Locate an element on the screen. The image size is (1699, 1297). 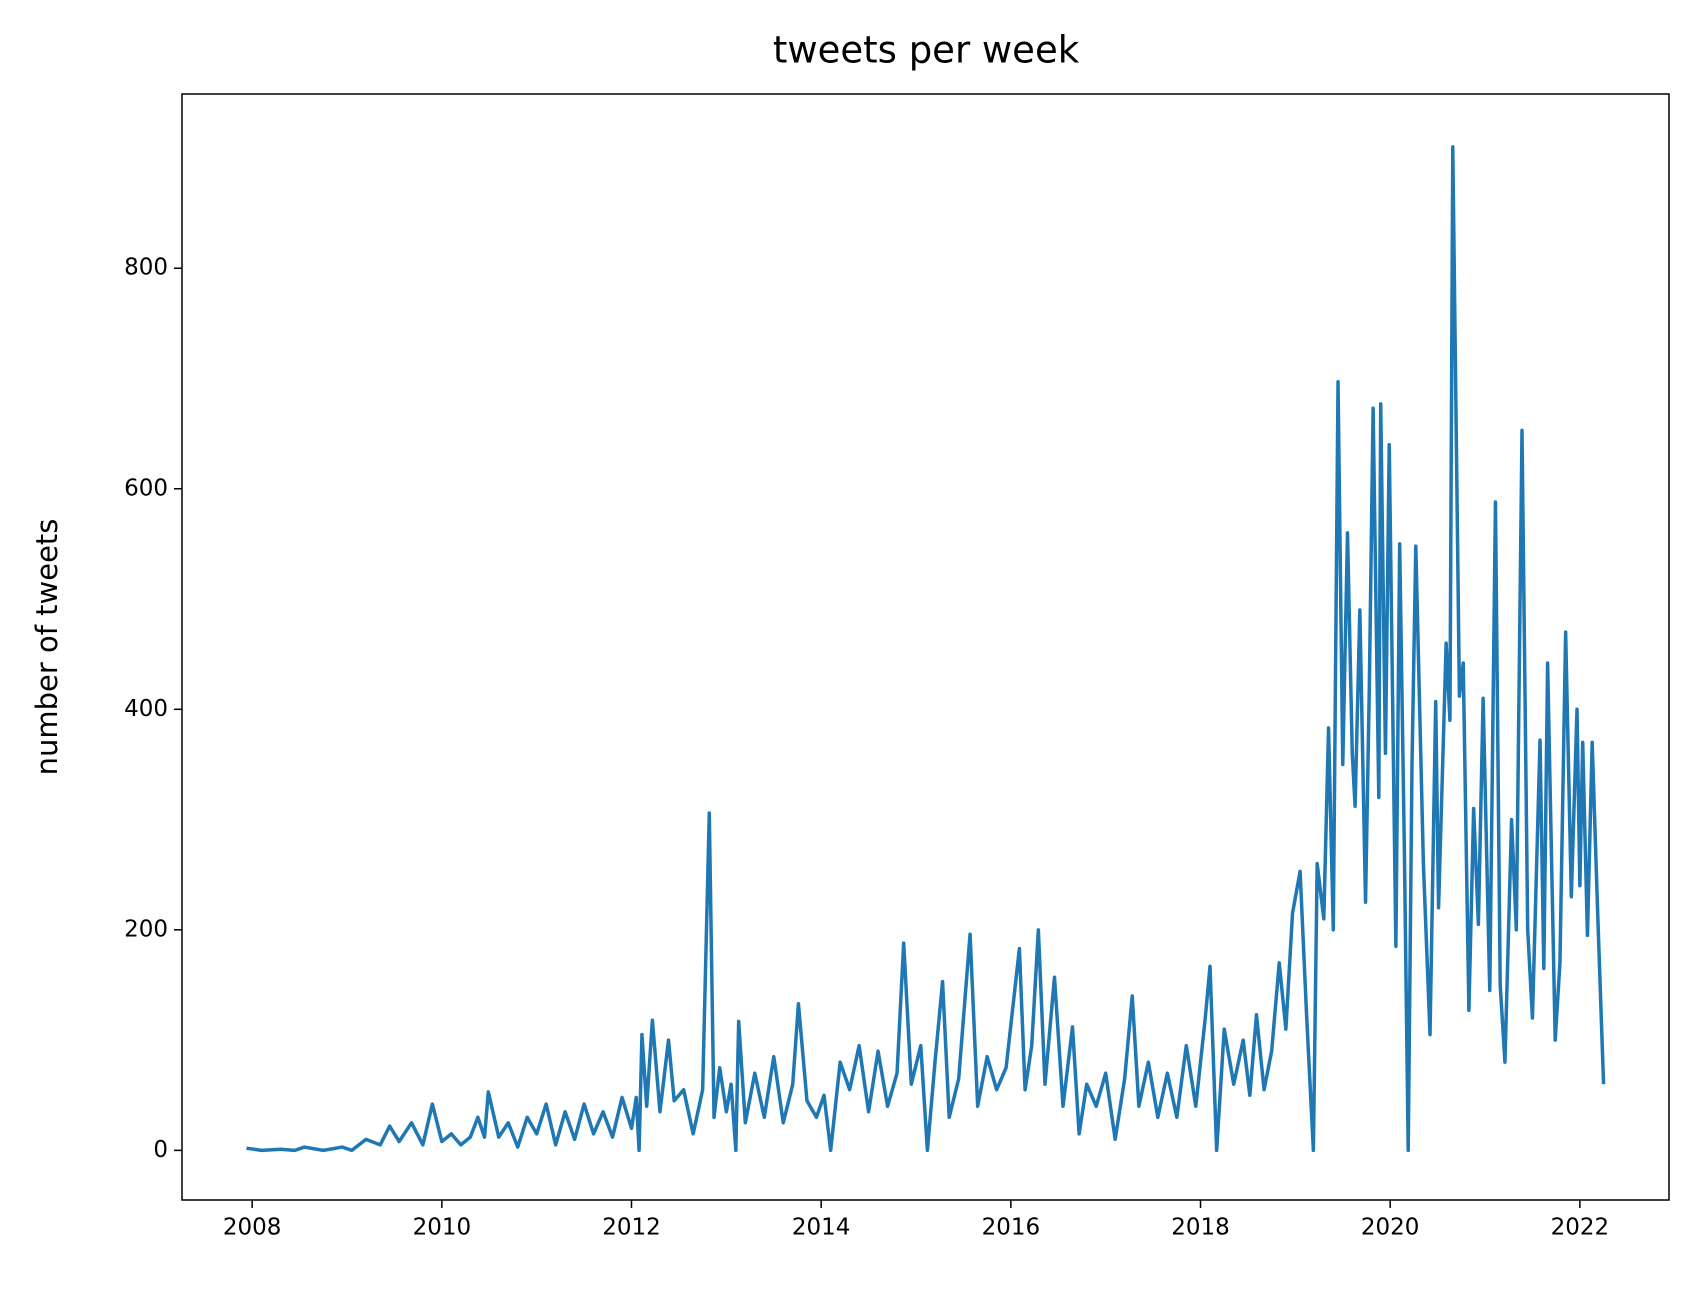
y-tick-label: 0 is located at coordinates (160, 1150).